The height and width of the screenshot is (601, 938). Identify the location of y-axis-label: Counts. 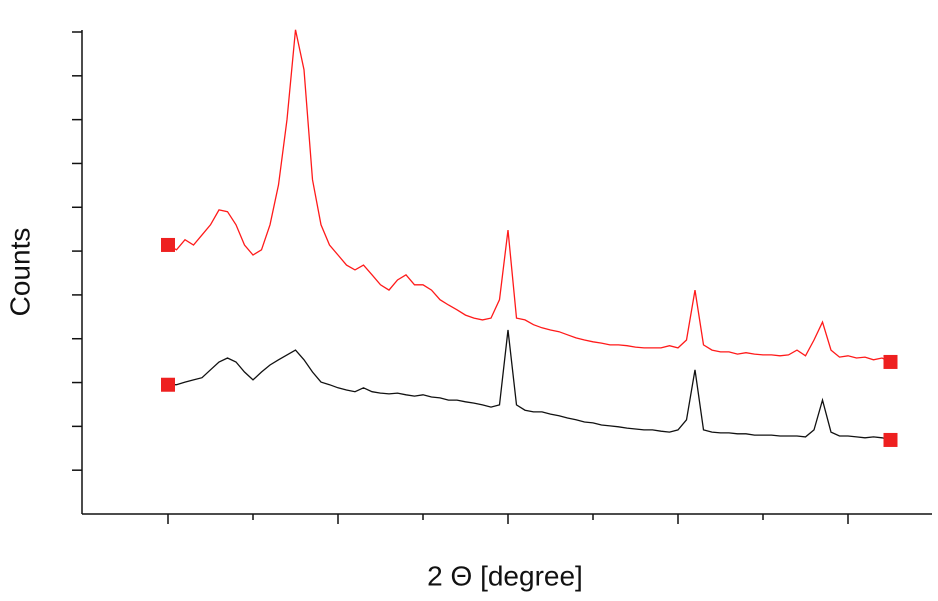
(19, 272).